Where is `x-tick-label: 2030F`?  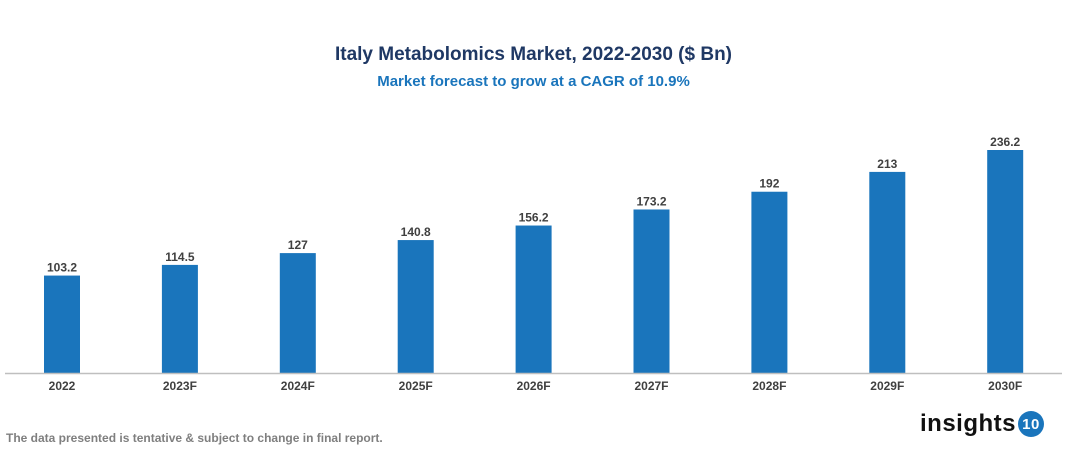 x-tick-label: 2030F is located at coordinates (1005, 386).